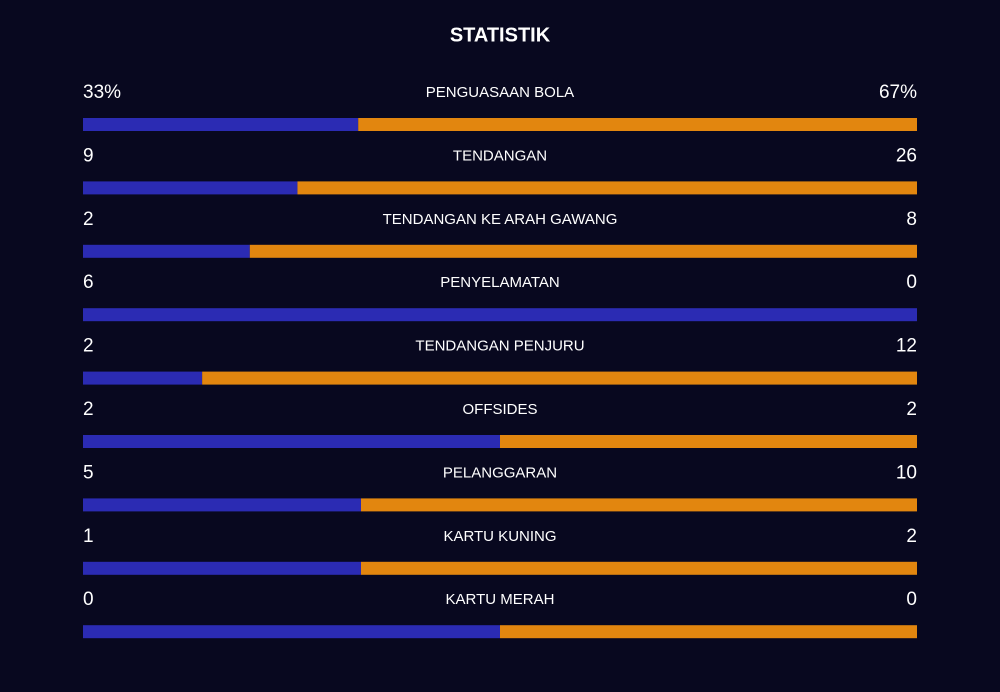 This screenshot has width=1000, height=692. Describe the element at coordinates (500, 155) in the screenshot. I see `stat-label: TENDANGAN` at that location.